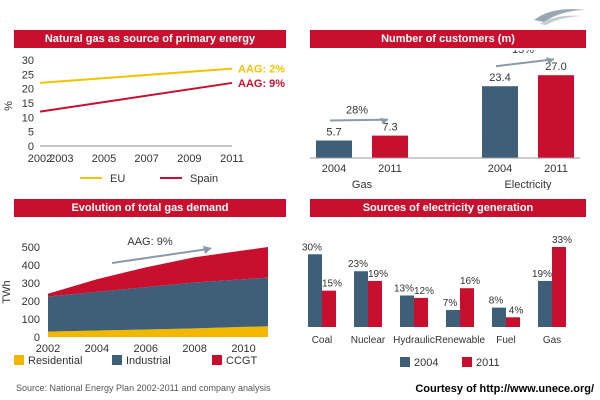 This screenshot has width=600, height=400. What do you see at coordinates (158, 331) in the screenshot?
I see `area-residential` at bounding box center [158, 331].